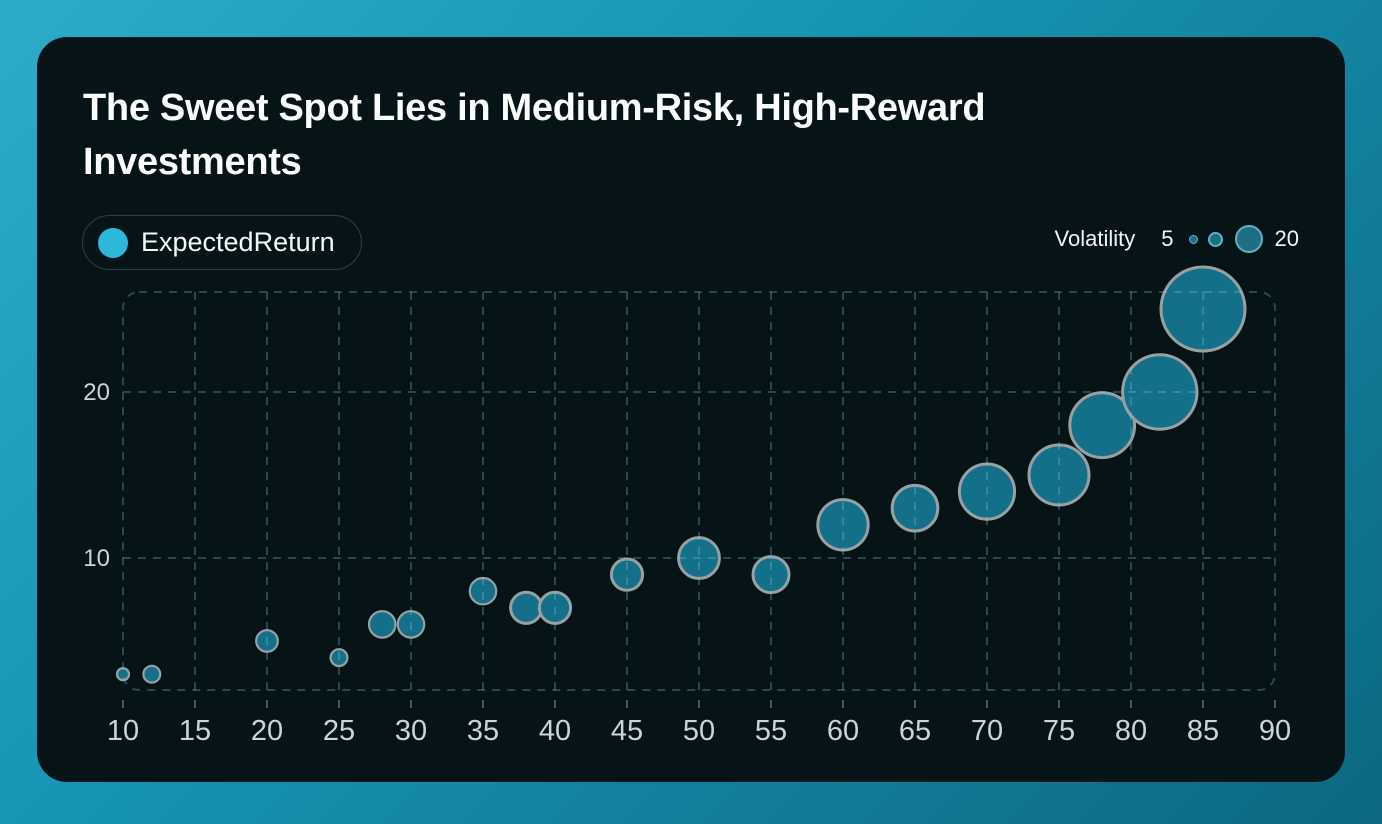 The height and width of the screenshot is (824, 1382). I want to click on x-axis-label: 90, so click(1275, 731).